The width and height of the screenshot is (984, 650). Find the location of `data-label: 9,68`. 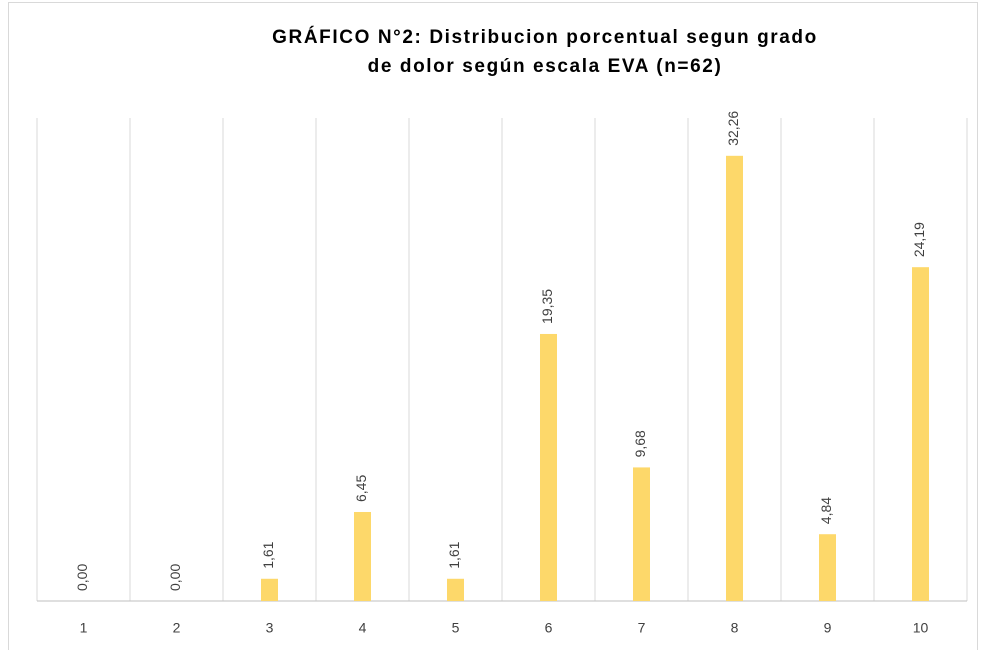

data-label: 9,68 is located at coordinates (640, 443).